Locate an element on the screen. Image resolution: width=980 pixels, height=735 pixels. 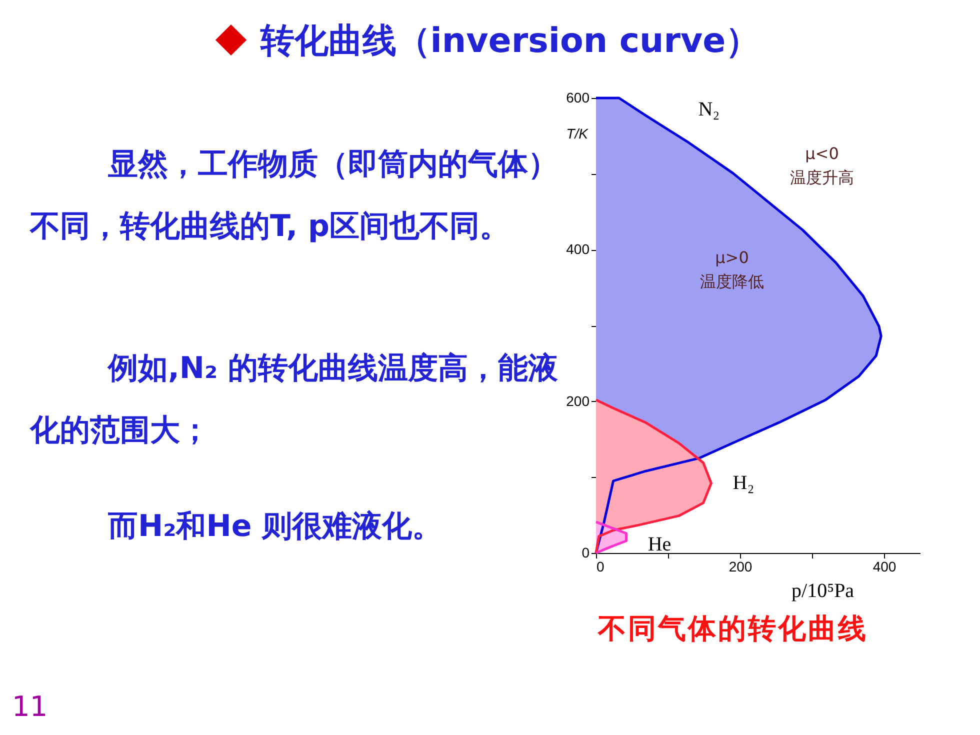
series-label: H₂ is located at coordinates (743, 483).